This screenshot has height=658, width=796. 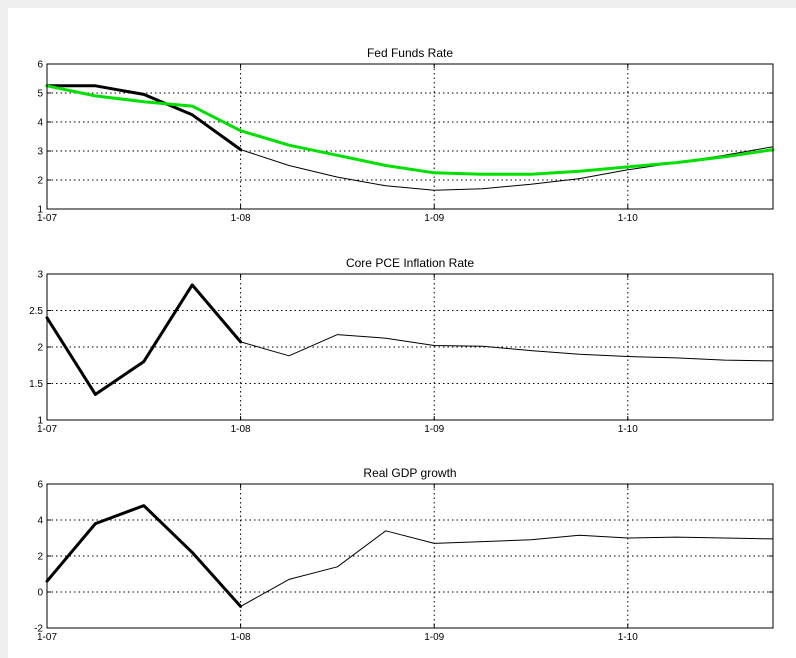 I want to click on y-tick-label: 0, so click(x=40, y=593).